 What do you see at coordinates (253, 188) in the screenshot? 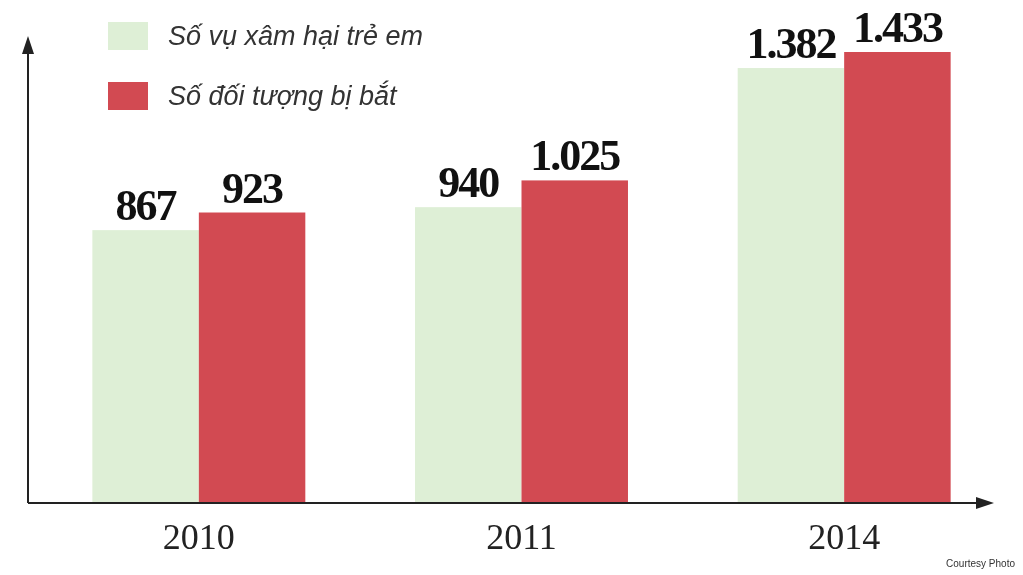
I see `data-label: 923` at bounding box center [253, 188].